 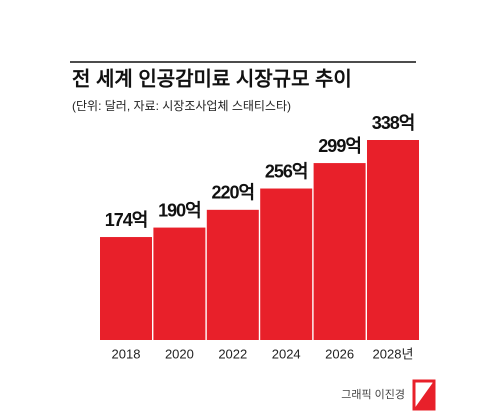 I want to click on x-tick-label: 2020, so click(x=179, y=353).